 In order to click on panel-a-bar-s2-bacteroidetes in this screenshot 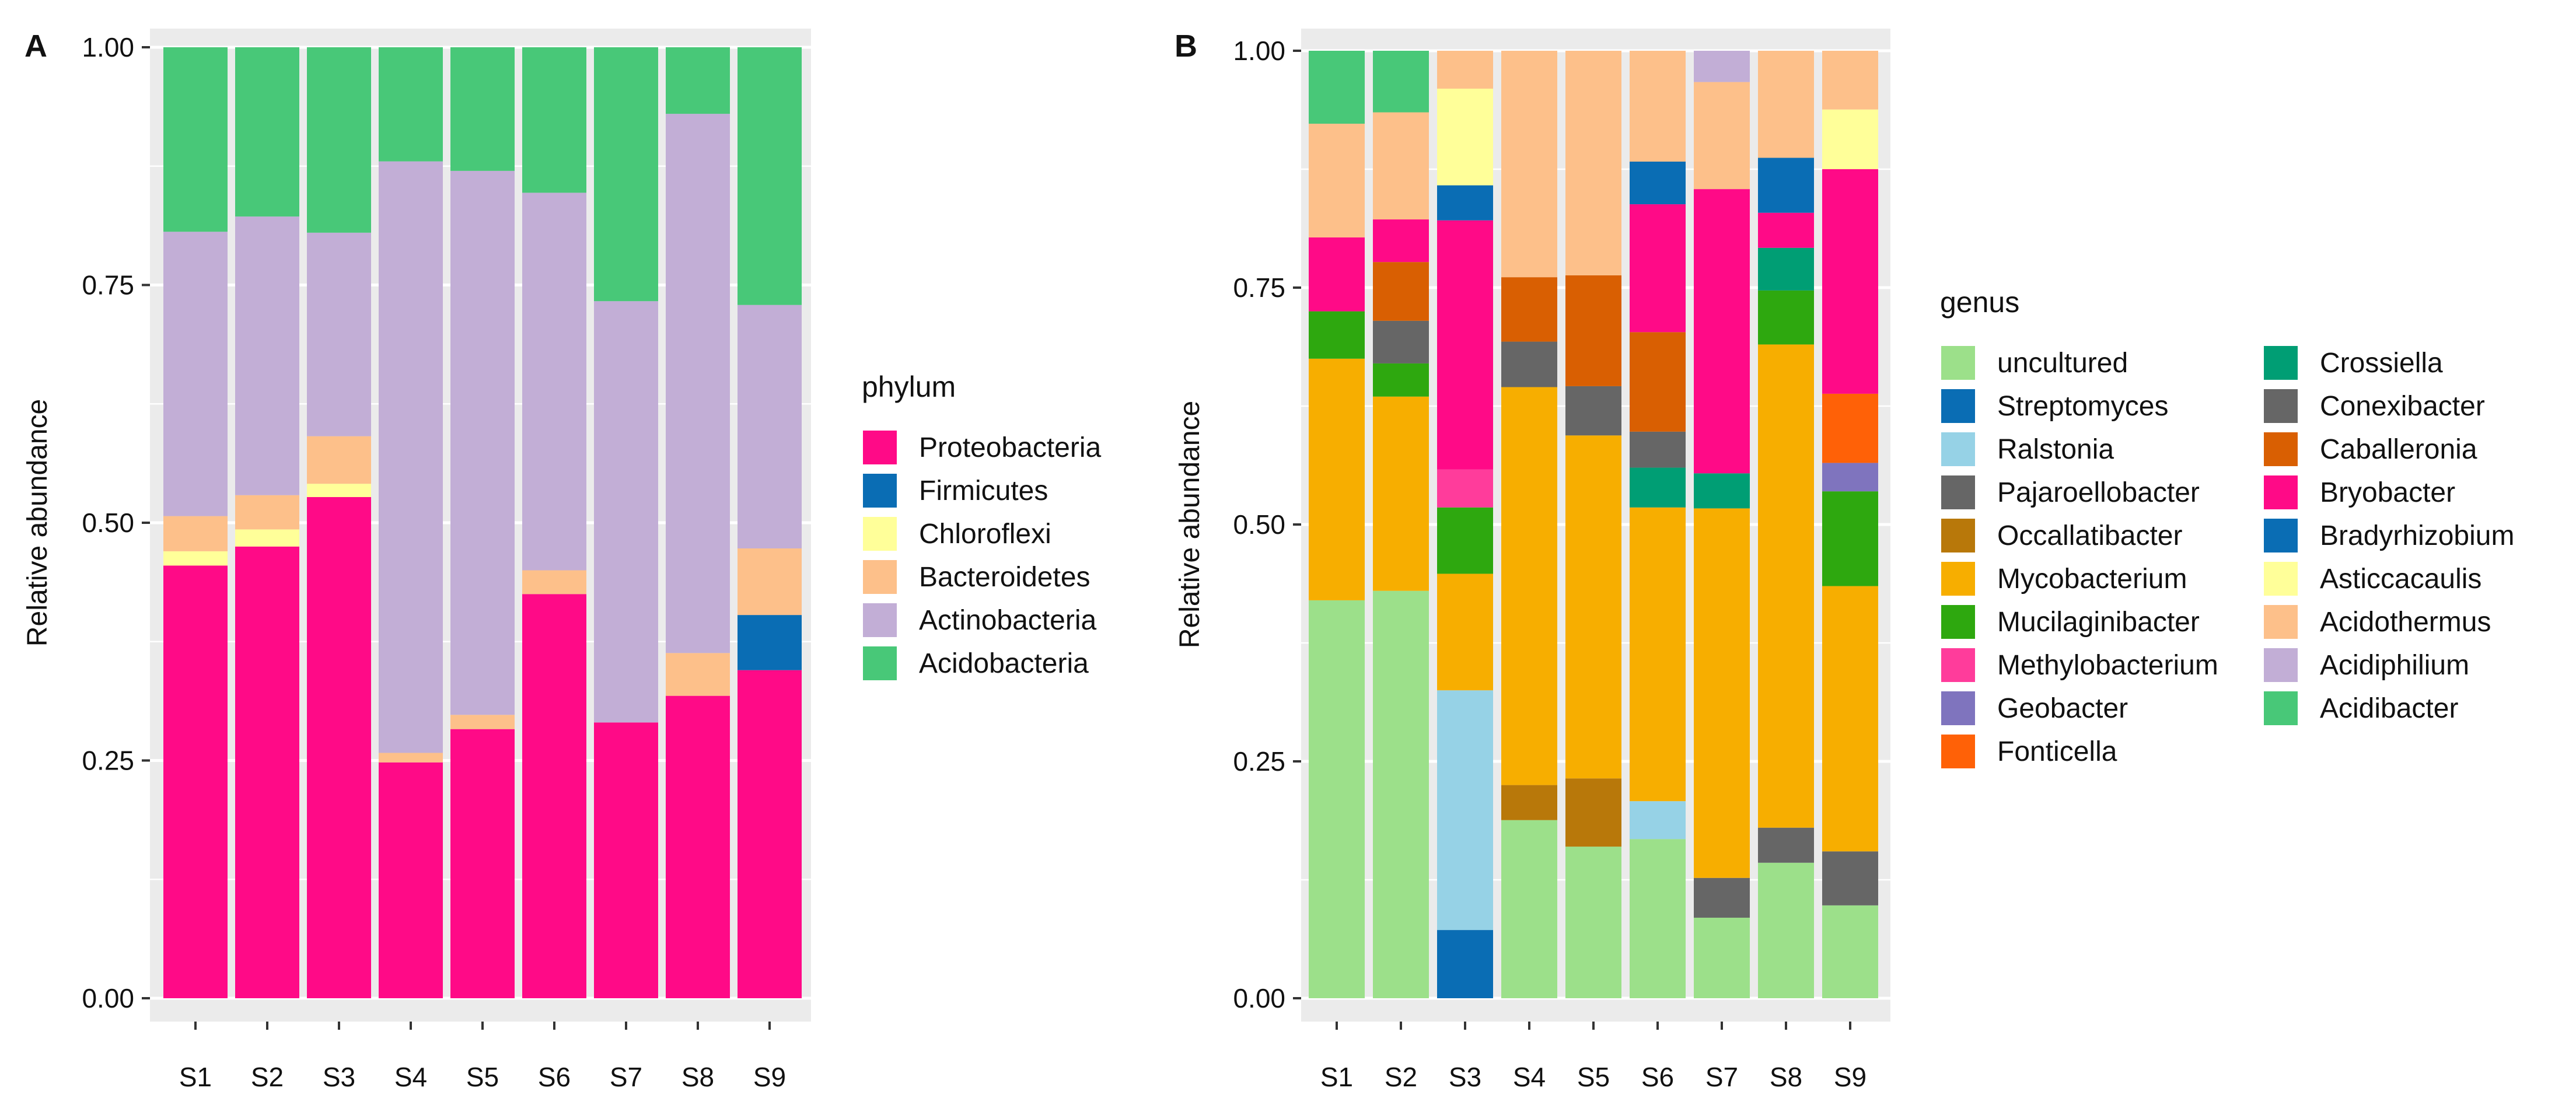, I will do `click(267, 512)`.